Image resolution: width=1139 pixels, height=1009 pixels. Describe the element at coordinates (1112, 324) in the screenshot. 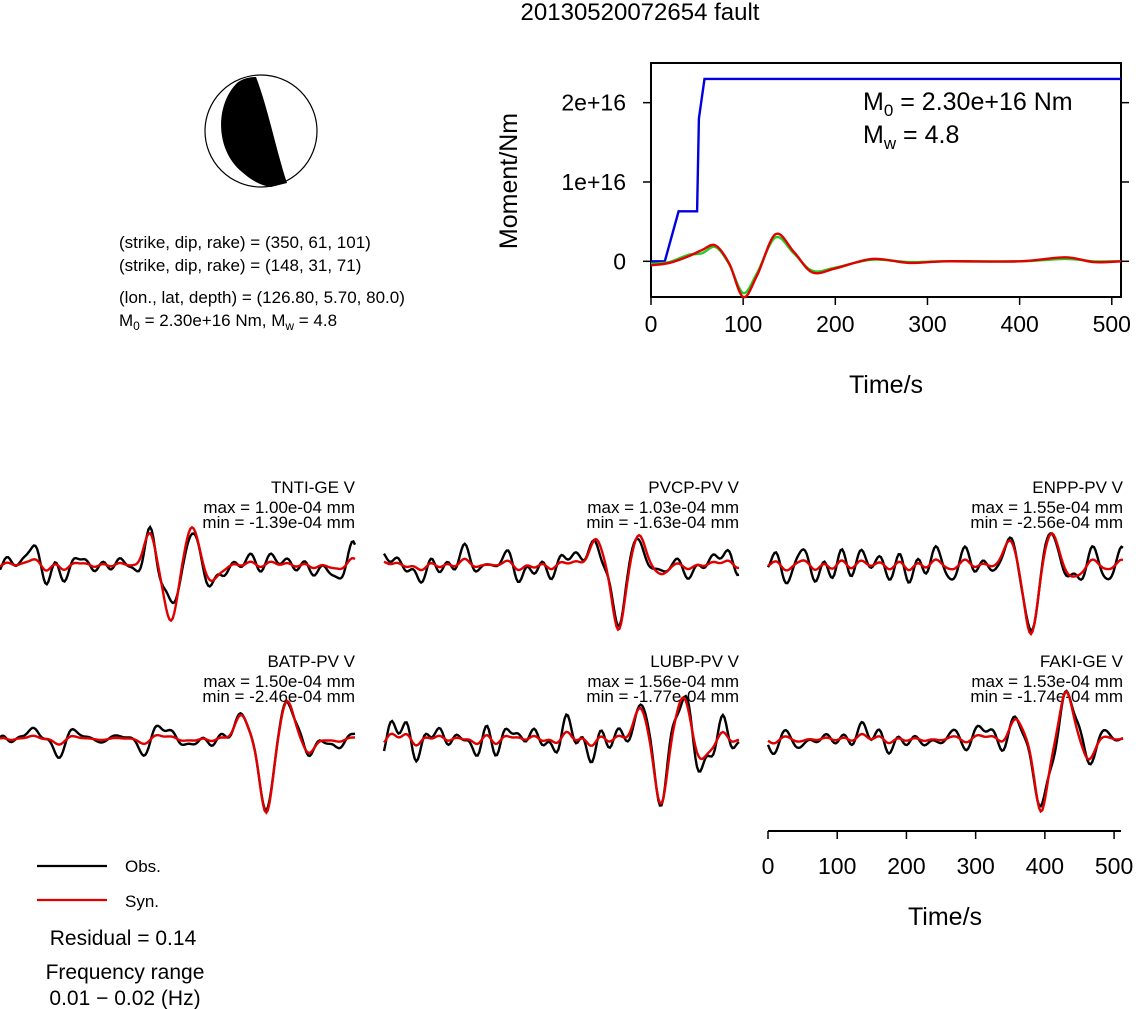

I see `moment-xtick-label: 500` at that location.